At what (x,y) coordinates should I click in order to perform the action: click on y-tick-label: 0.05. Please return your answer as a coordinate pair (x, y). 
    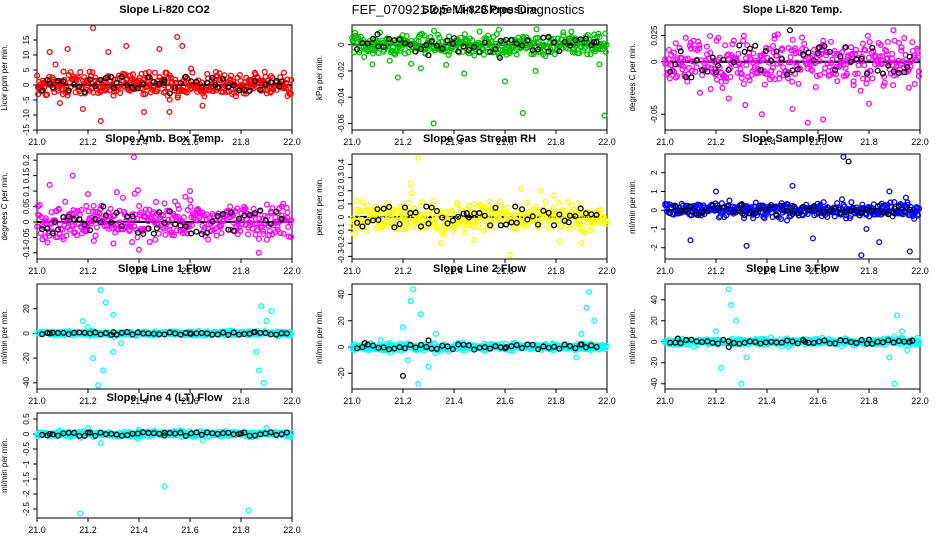
    Looking at the image, I should click on (26, 206).